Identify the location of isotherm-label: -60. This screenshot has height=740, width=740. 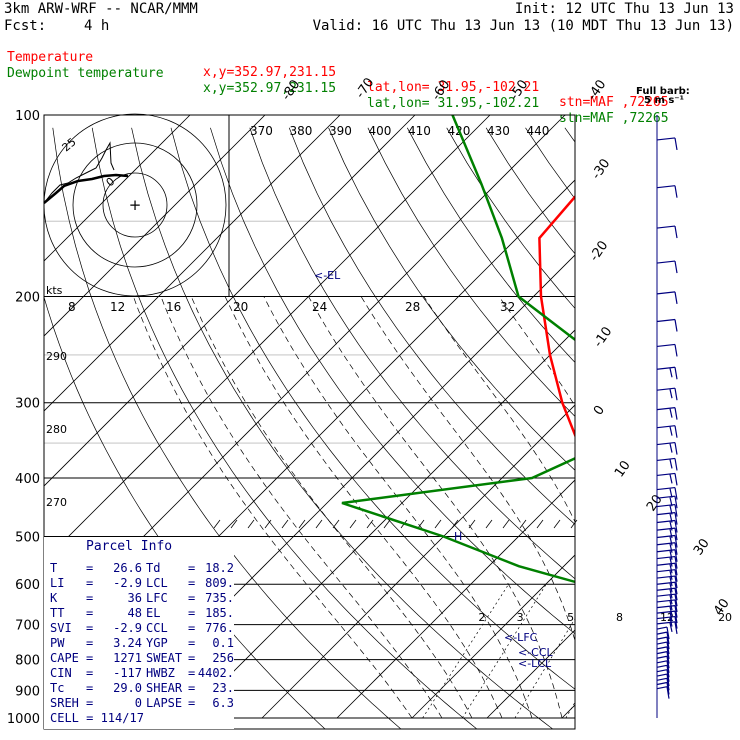
(441, 90).